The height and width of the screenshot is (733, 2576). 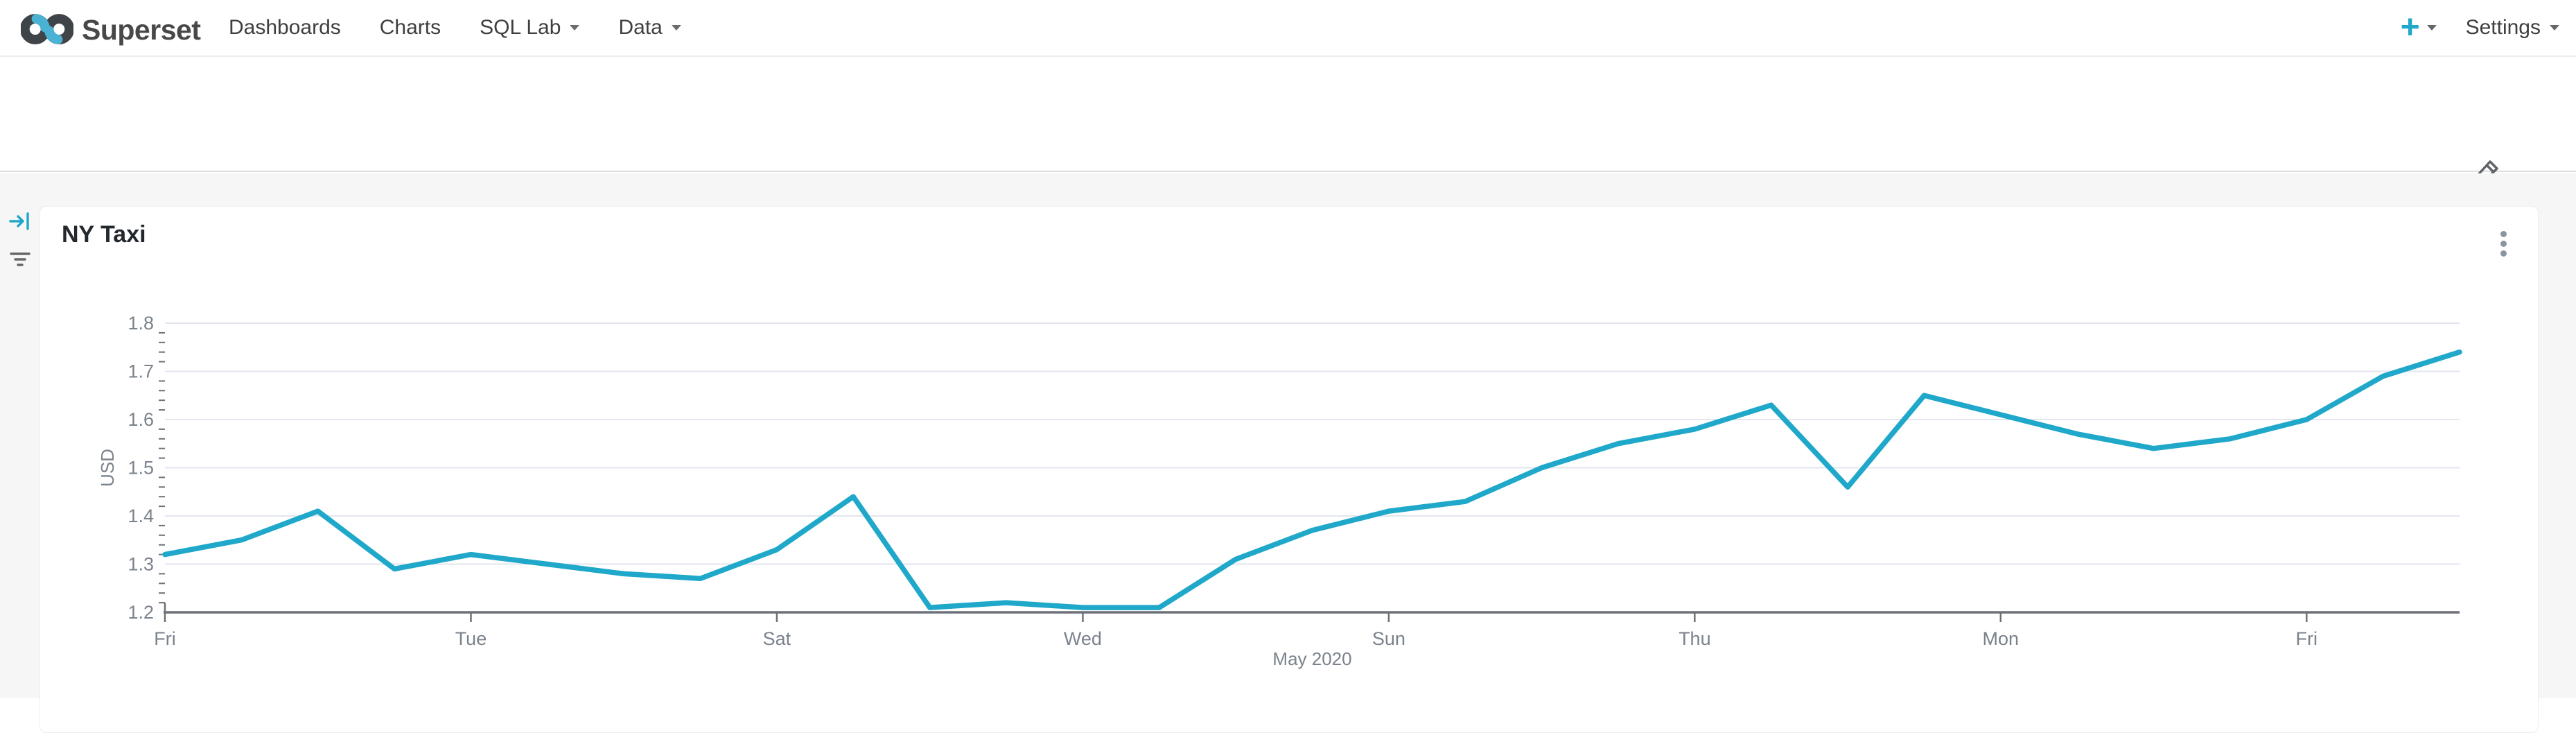 I want to click on nav-item-charts: Charts, so click(x=410, y=28).